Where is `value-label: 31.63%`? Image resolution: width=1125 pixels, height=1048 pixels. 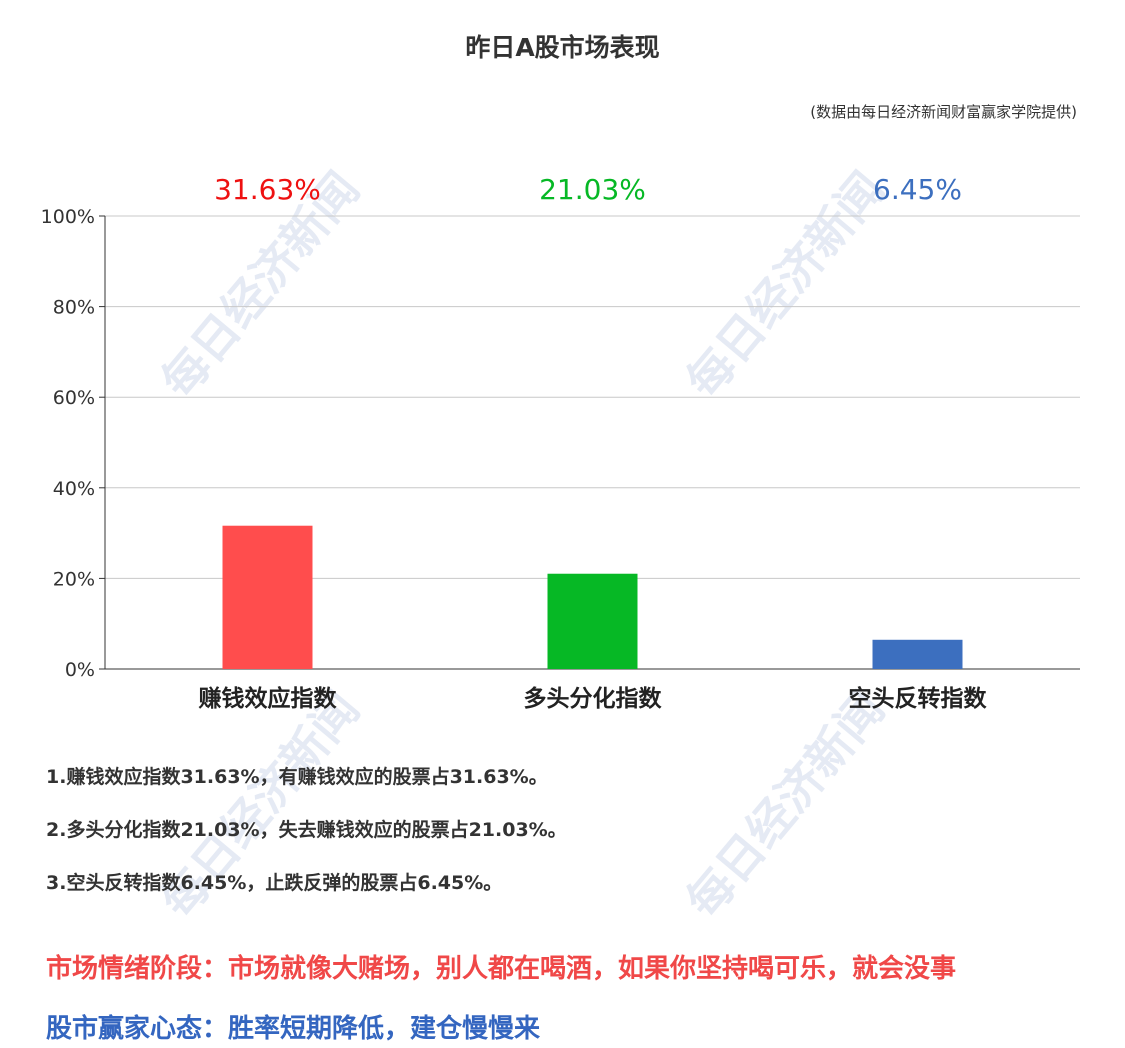
value-label: 31.63% is located at coordinates (267, 189).